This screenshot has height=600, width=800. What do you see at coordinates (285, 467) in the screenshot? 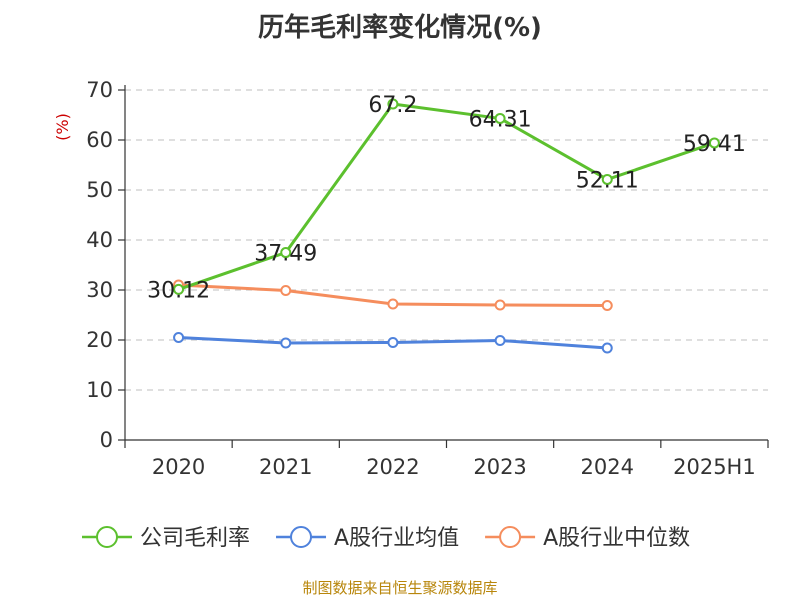
I see `x-tick-label: 2021` at bounding box center [285, 467].